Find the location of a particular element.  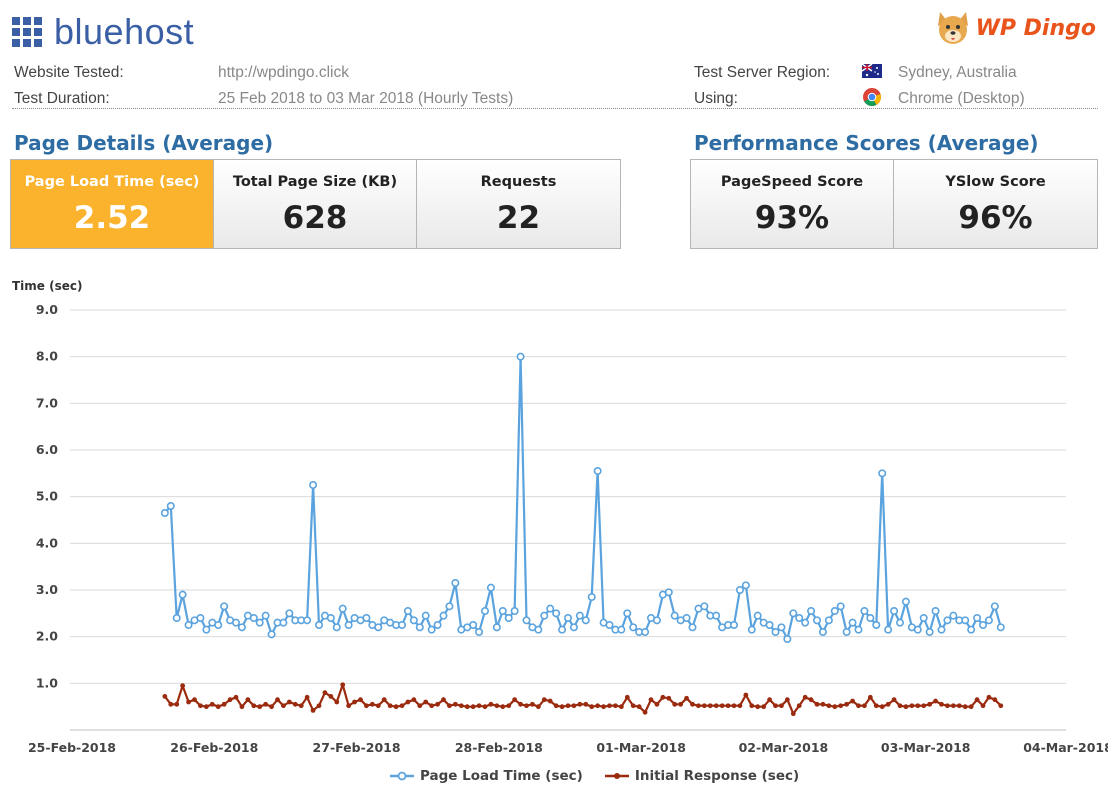

y-axis-label: Time (sec) is located at coordinates (47, 286).